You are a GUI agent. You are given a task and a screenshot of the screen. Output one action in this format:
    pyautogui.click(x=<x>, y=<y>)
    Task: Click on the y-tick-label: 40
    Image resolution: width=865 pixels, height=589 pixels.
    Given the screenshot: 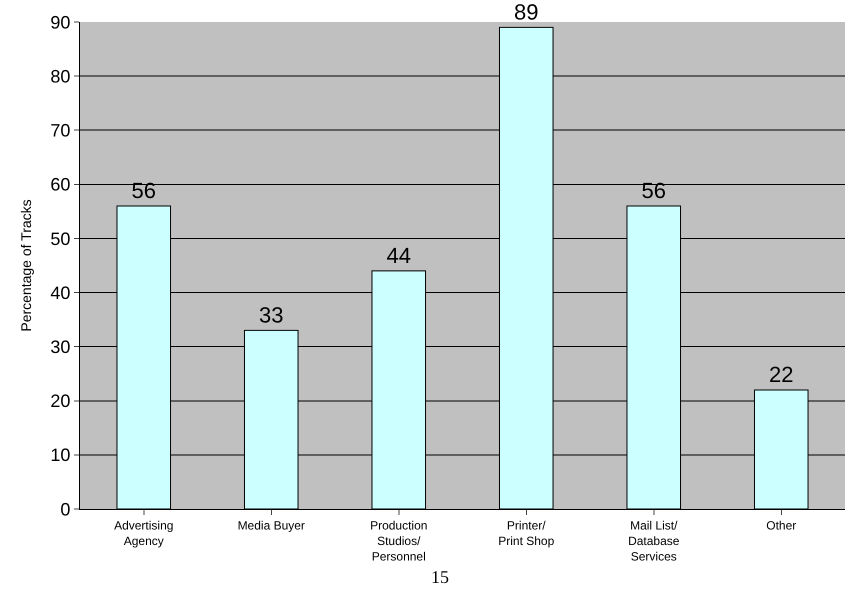 What is the action you would take?
    pyautogui.click(x=60, y=292)
    